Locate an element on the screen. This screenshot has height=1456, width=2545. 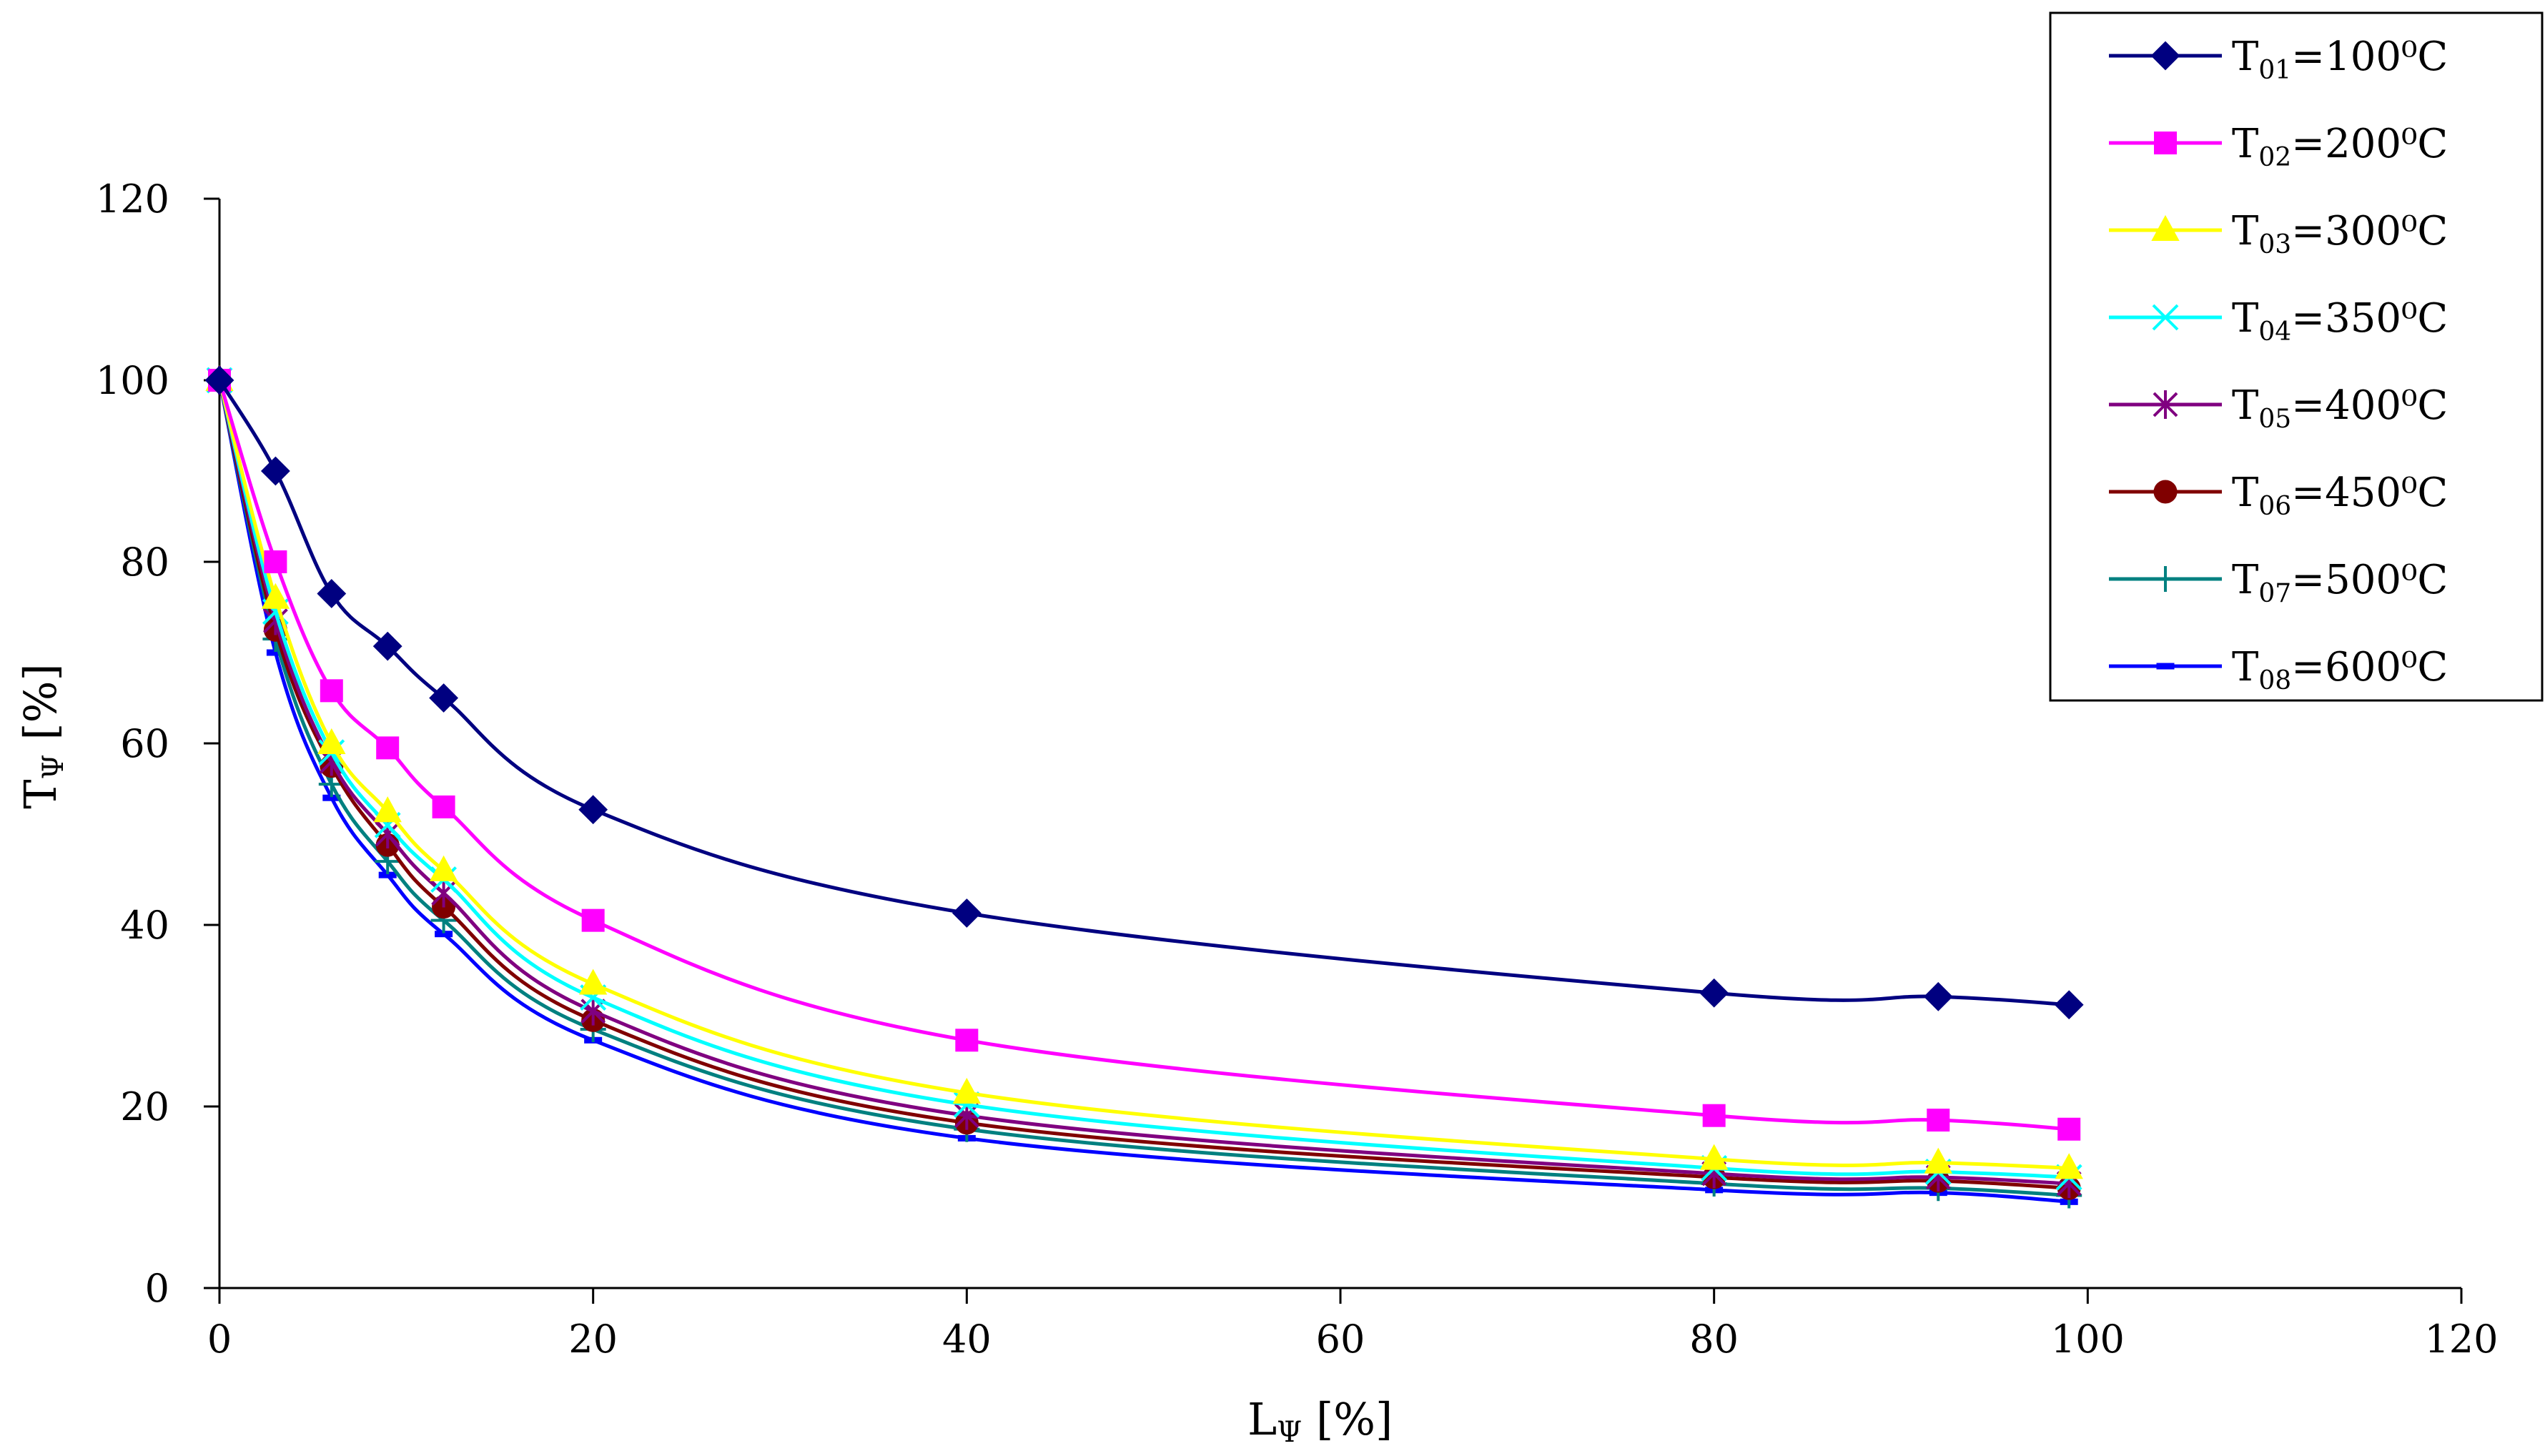
legend-label: T07=500⁰C is located at coordinates (2340, 582).